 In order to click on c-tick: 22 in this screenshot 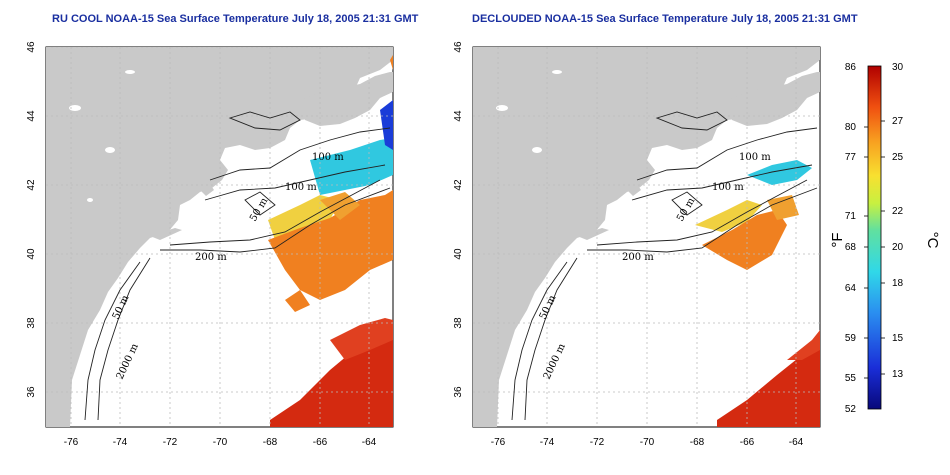, I will do `click(898, 211)`.